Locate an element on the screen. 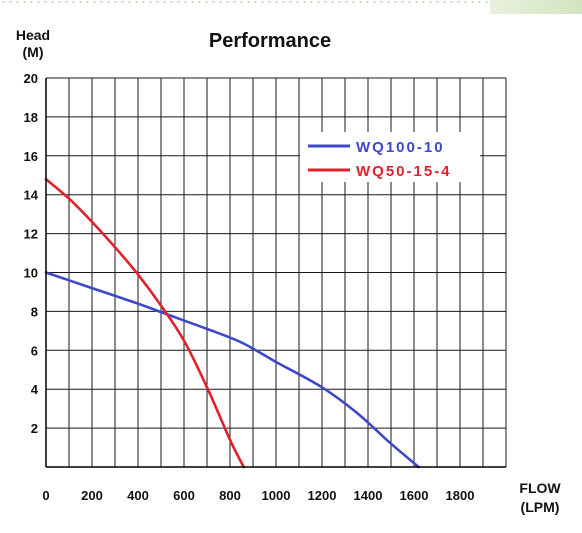 The image size is (582, 533). top-dotted-border is located at coordinates (245, 2).